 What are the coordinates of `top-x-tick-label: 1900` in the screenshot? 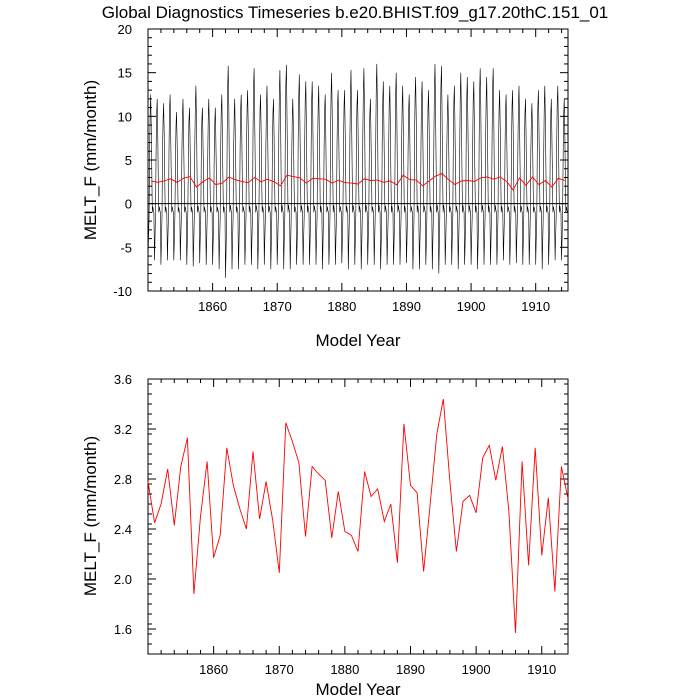 It's located at (471, 306).